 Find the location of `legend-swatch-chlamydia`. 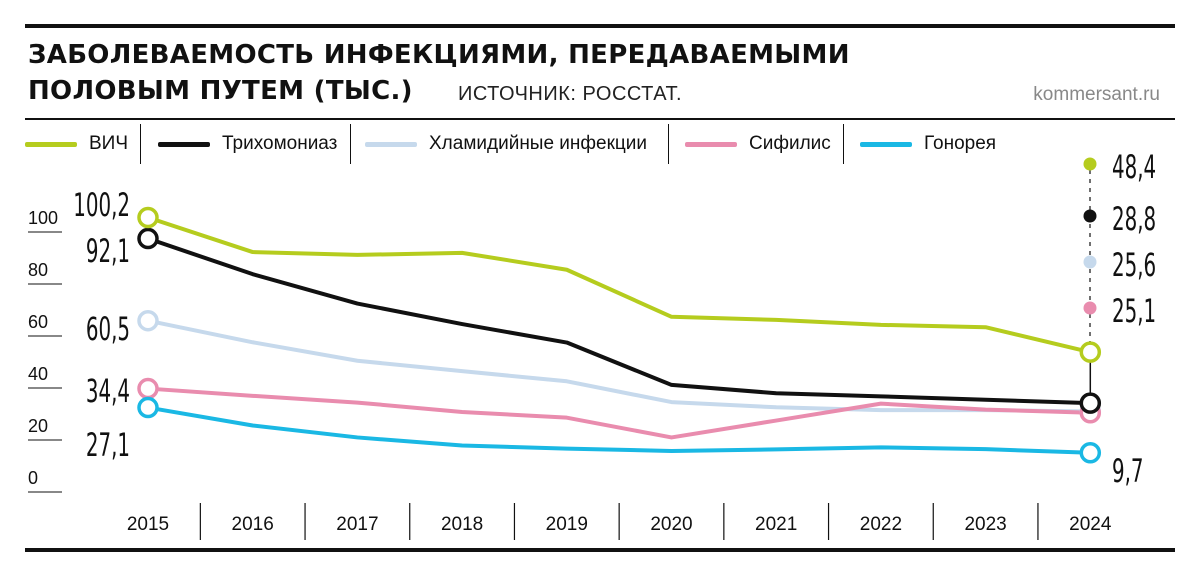

legend-swatch-chlamydia is located at coordinates (391, 144).